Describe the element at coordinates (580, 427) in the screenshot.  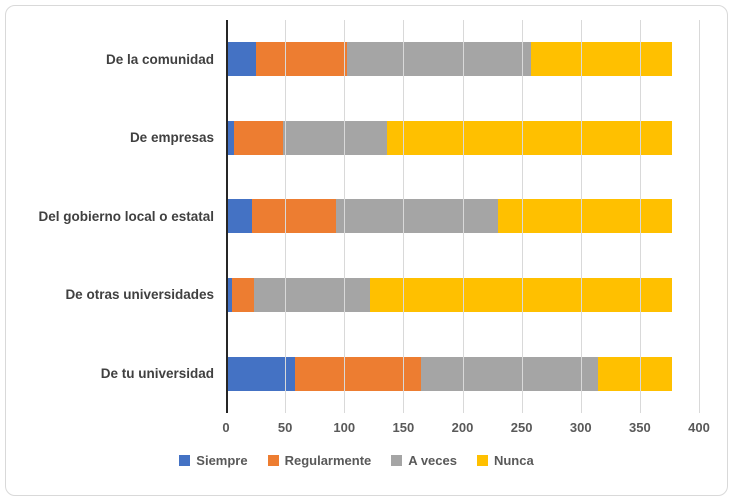
I see `x-tick-label: 300` at that location.